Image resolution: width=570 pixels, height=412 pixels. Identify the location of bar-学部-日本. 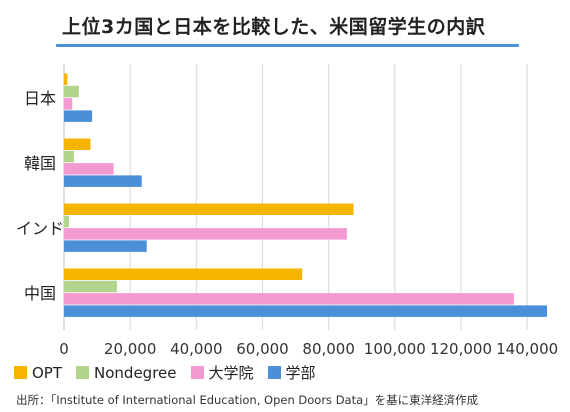
(78, 116).